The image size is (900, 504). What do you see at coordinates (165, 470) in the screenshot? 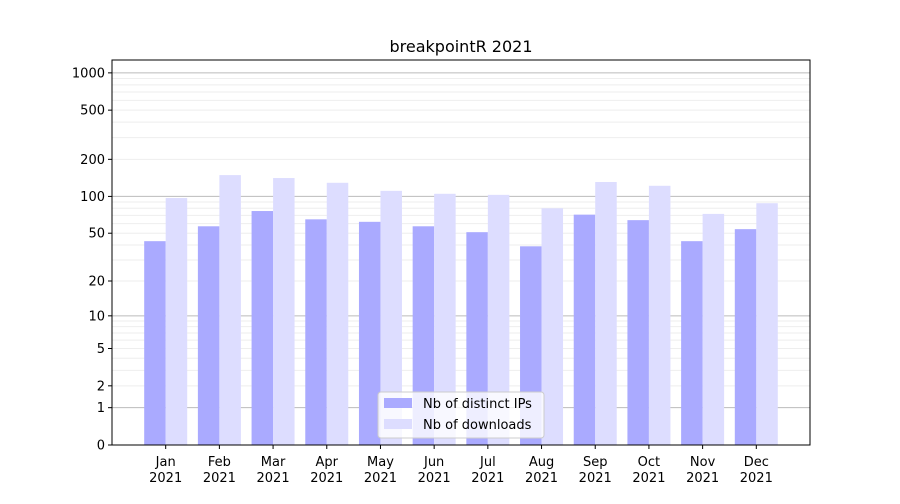
I see `x-tick-label: Jan 2021` at bounding box center [165, 470].